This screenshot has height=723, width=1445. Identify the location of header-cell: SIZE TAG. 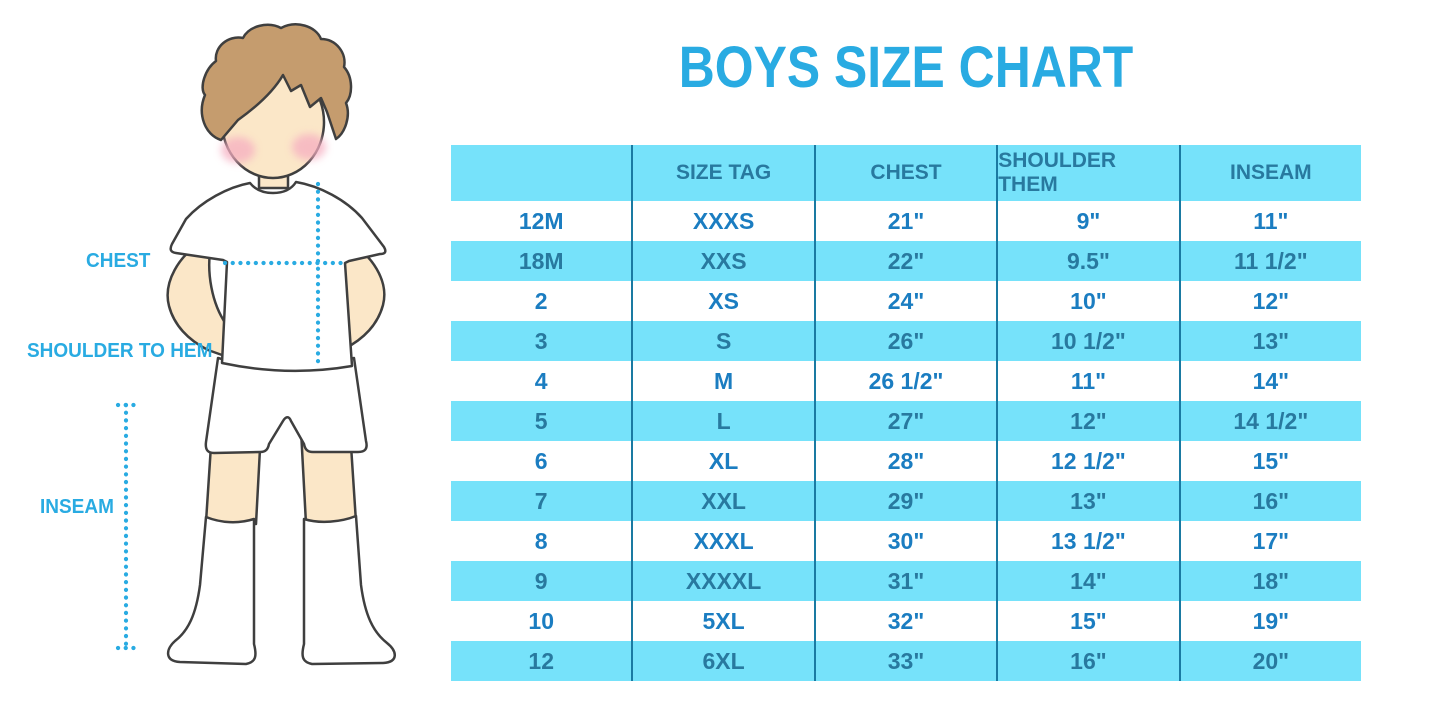
(724, 173).